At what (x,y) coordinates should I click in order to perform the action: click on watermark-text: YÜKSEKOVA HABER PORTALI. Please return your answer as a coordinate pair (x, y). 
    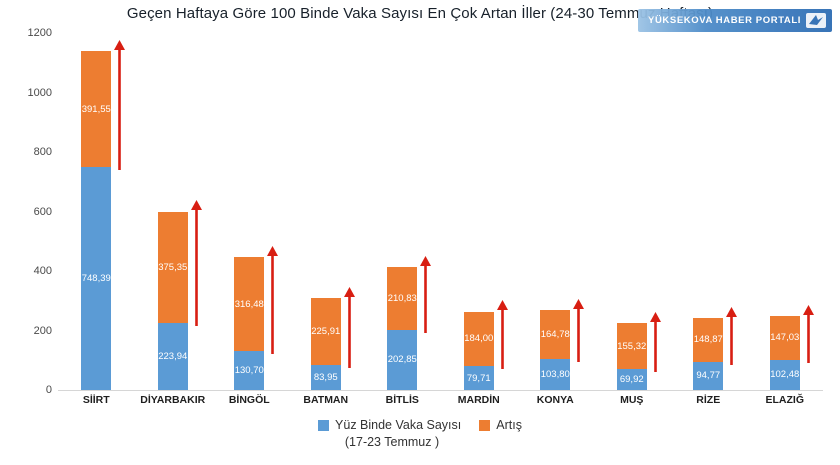
    Looking at the image, I should click on (724, 20).